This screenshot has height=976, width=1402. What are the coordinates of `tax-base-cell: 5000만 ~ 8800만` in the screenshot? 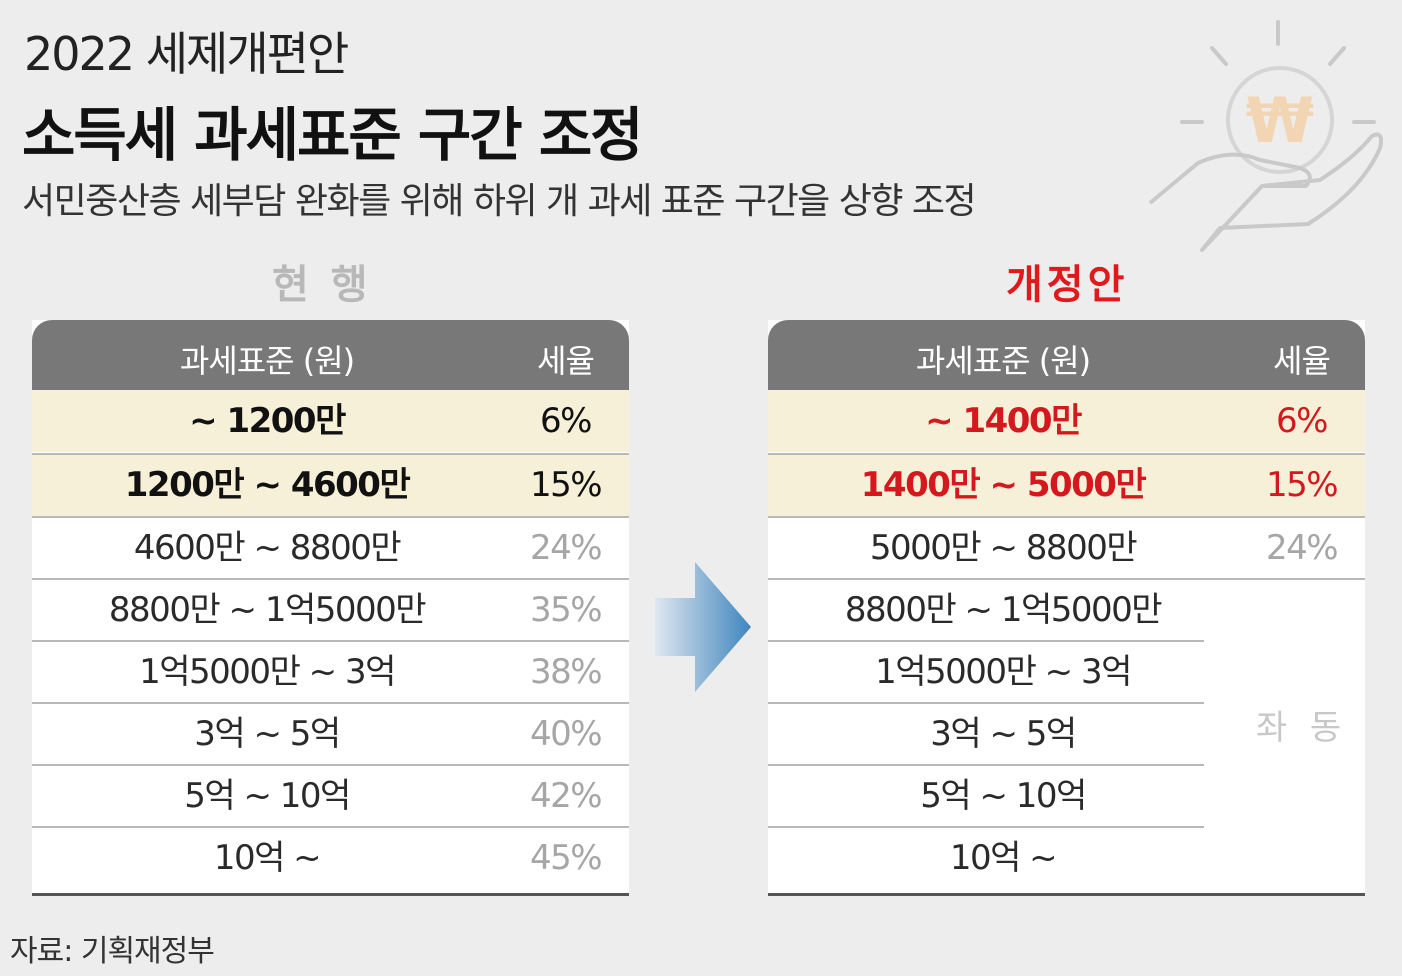 It's located at (1003, 548).